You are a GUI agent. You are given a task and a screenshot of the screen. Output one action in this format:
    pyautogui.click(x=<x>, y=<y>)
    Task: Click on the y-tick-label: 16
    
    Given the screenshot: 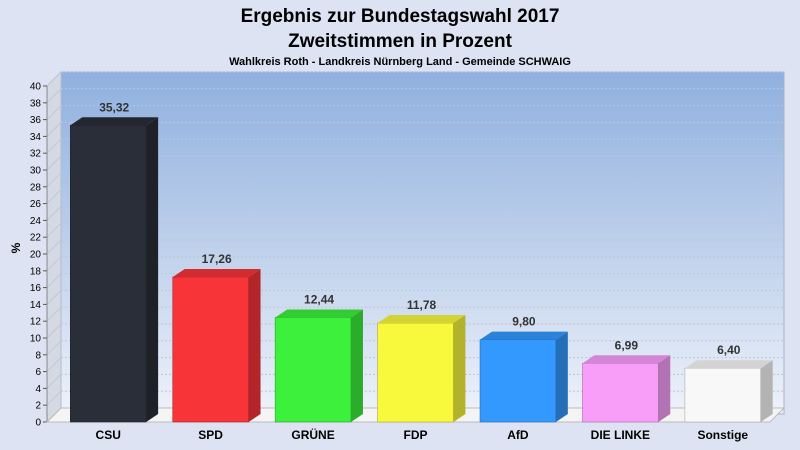 What is the action you would take?
    pyautogui.click(x=36, y=288)
    